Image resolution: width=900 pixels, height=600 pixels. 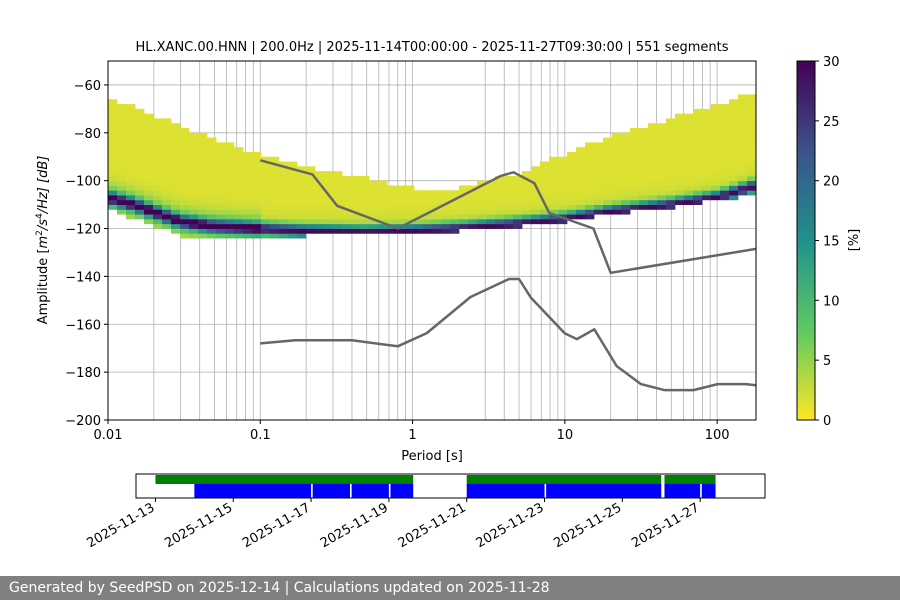 I want to click on colorbar-tick-label: 10, so click(x=831, y=301).